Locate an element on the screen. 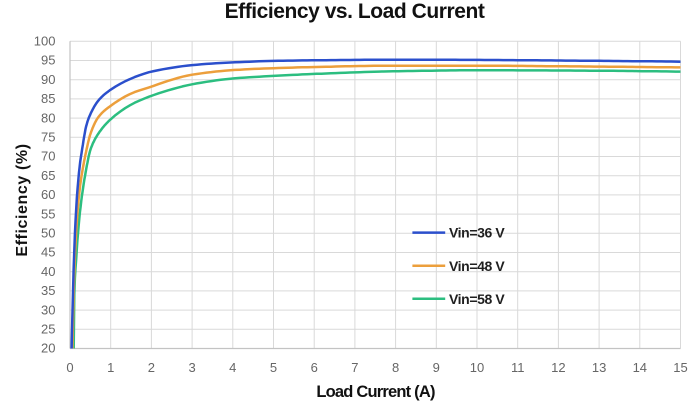 Image resolution: width=700 pixels, height=406 pixels. svg-text: 4 is located at coordinates (232, 367).